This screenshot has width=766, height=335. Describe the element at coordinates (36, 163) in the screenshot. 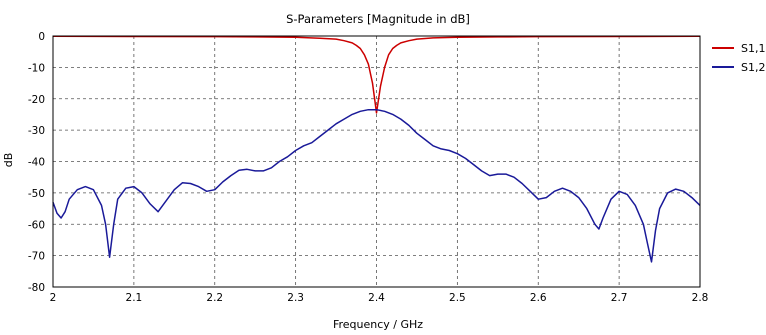

I see `y-tick-label: -40` at that location.